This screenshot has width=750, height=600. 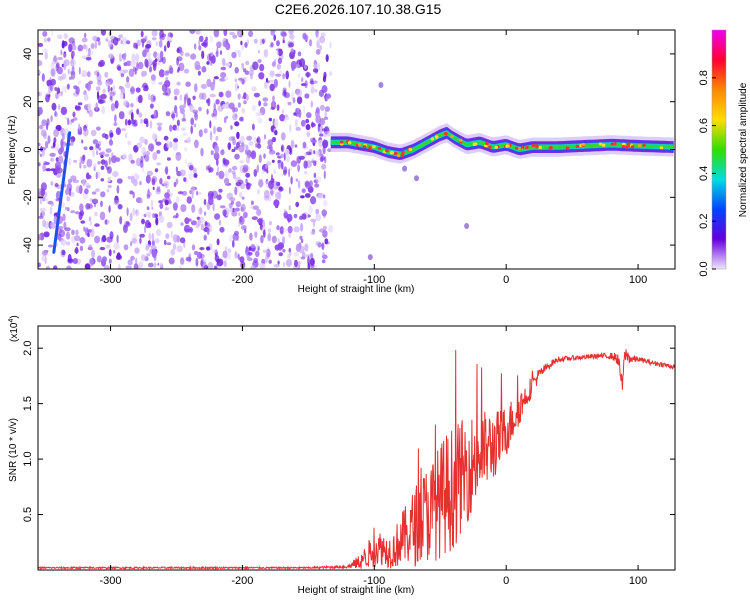 What do you see at coordinates (62, 192) in the screenshot?
I see `spectrogram-diagonal-line` at bounding box center [62, 192].